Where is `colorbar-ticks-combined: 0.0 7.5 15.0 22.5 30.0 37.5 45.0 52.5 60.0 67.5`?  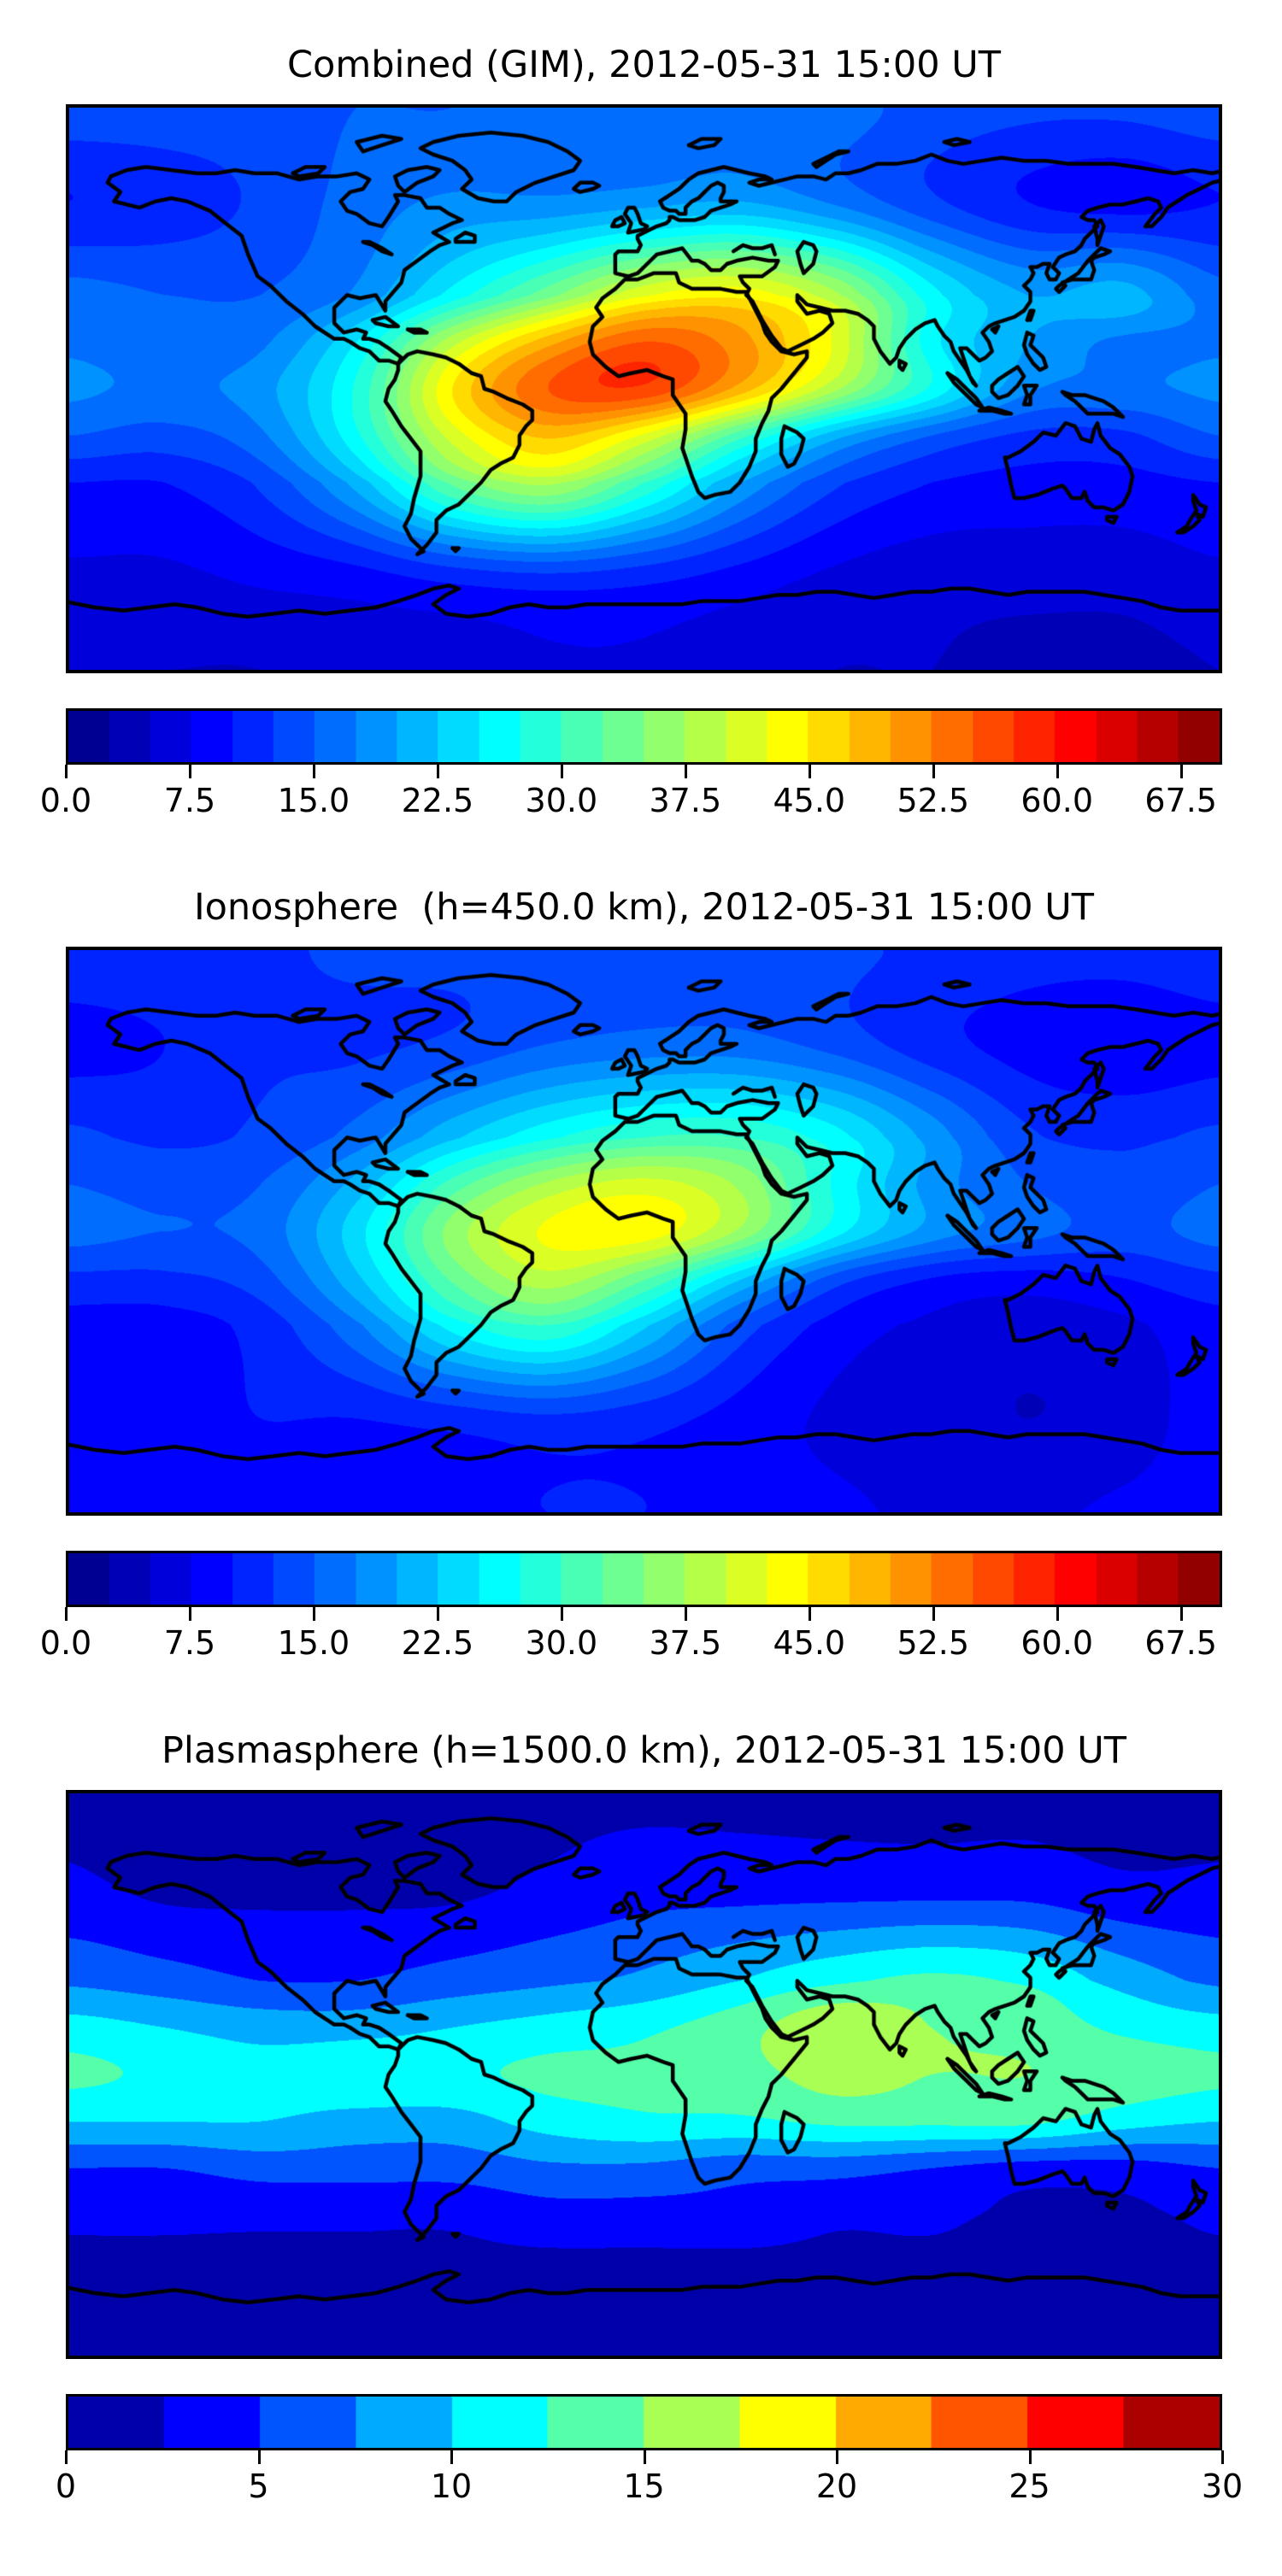 colorbar-ticks-combined: 0.0 7.5 15.0 22.5 30.0 37.5 45.0 52.5 60.0 67.5 is located at coordinates (631, 812).